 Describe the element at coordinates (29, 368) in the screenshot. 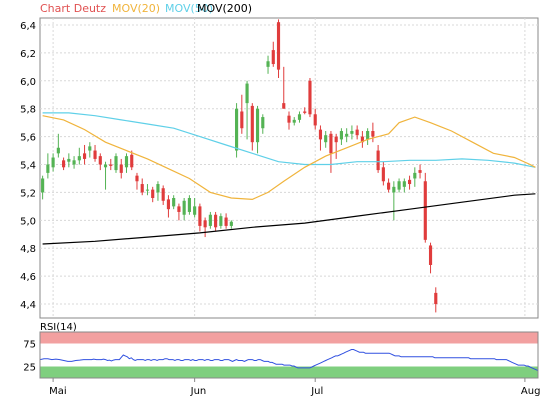

I see `rsi-tick-label: 25` at that location.